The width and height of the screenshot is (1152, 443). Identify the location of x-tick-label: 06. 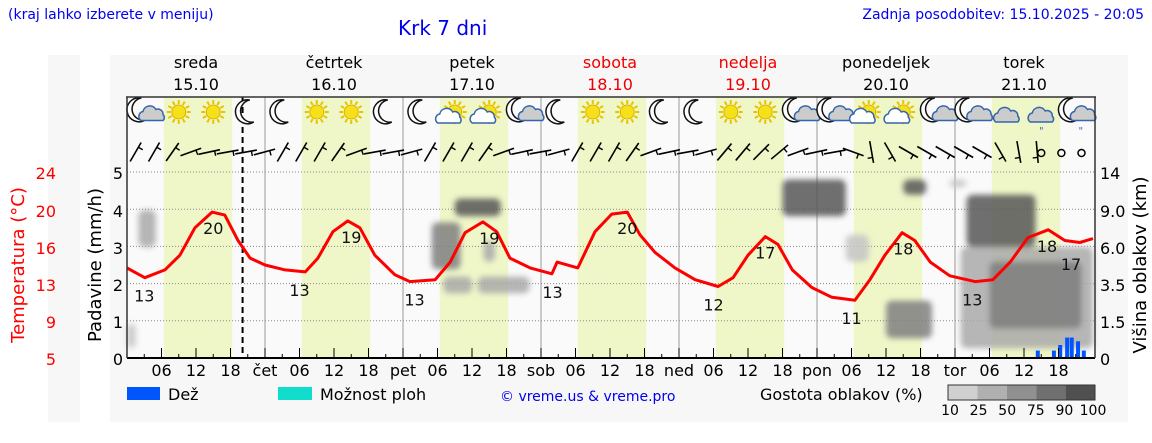
(437, 370).